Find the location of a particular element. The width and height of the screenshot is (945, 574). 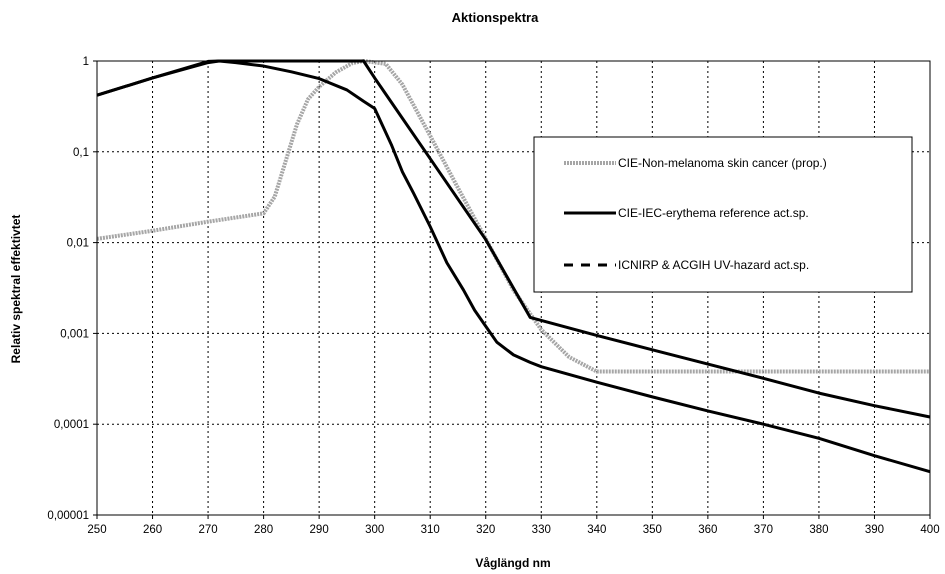

legend-label-3: ICNIRP & ACGIH UV-hazard act.sp. is located at coordinates (713, 265).